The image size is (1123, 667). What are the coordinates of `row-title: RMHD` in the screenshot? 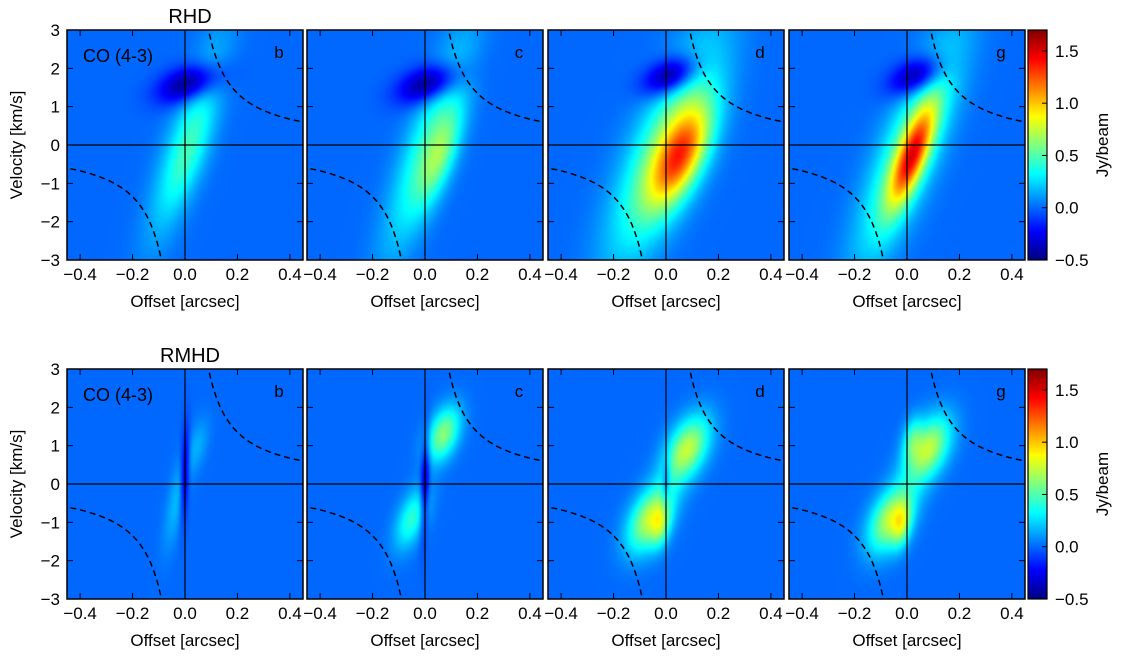 It's located at (190, 356).